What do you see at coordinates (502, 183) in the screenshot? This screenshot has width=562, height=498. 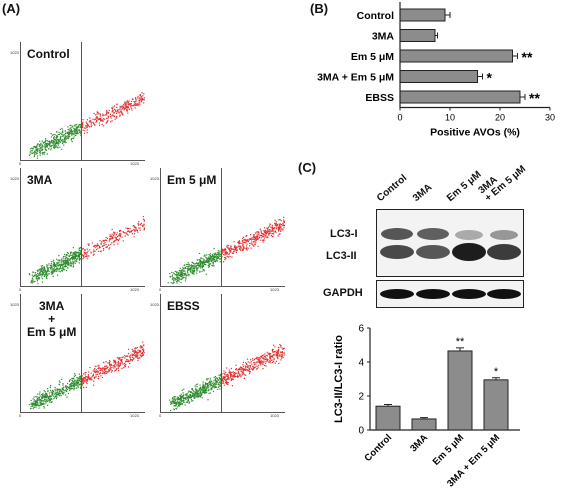 I see `blot-lane-label: 3MA + Em 5 μM` at bounding box center [502, 183].